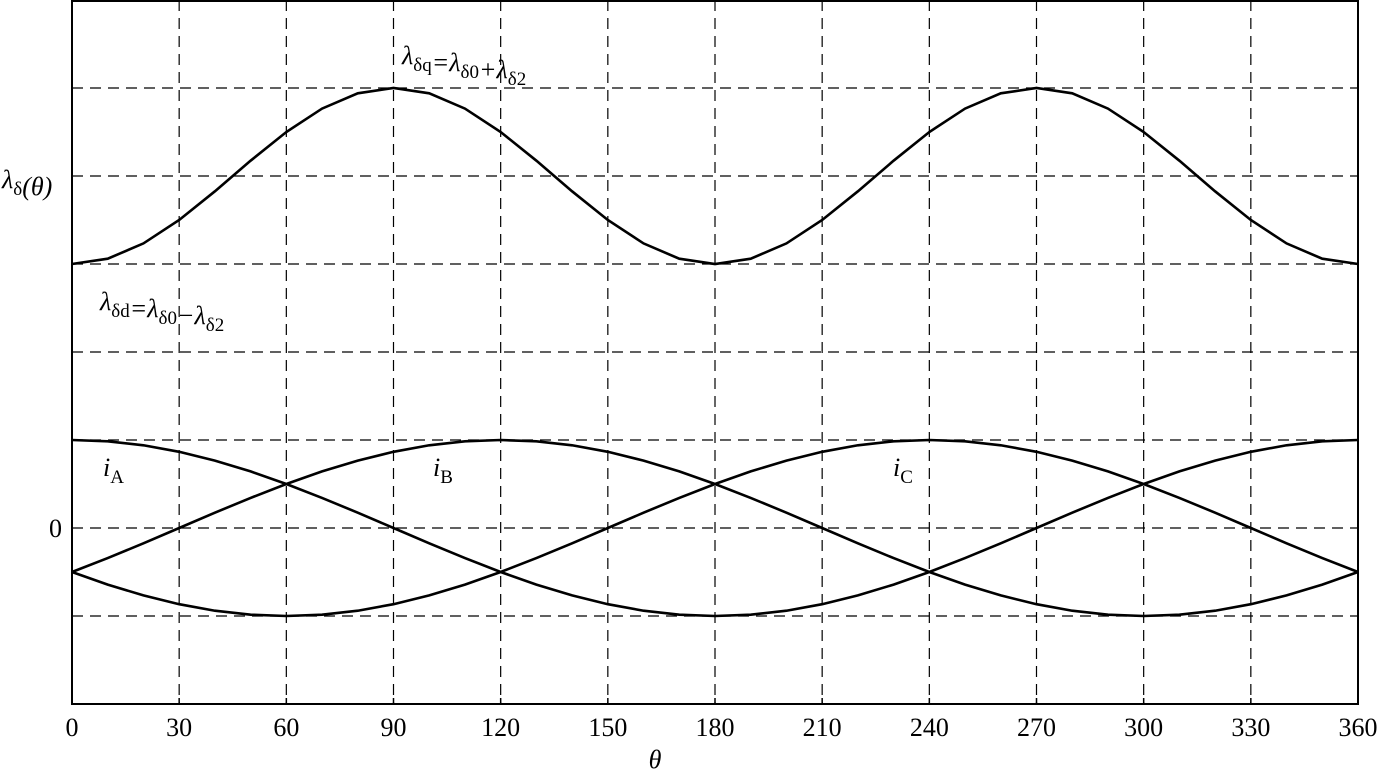 Image resolution: width=1383 pixels, height=780 pixels. What do you see at coordinates (1036, 727) in the screenshot?
I see `x-tick-label: 270` at bounding box center [1036, 727].